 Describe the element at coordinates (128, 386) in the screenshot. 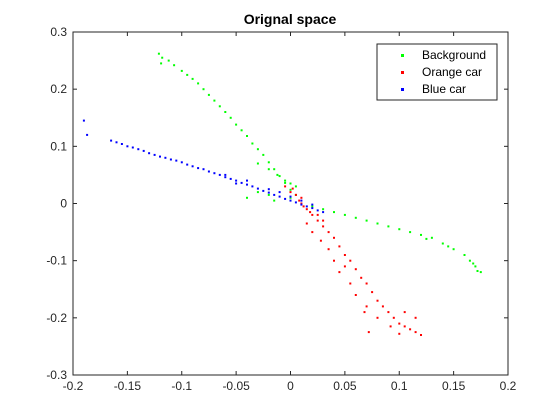

I see `x-tick-label: -0.15` at that location.